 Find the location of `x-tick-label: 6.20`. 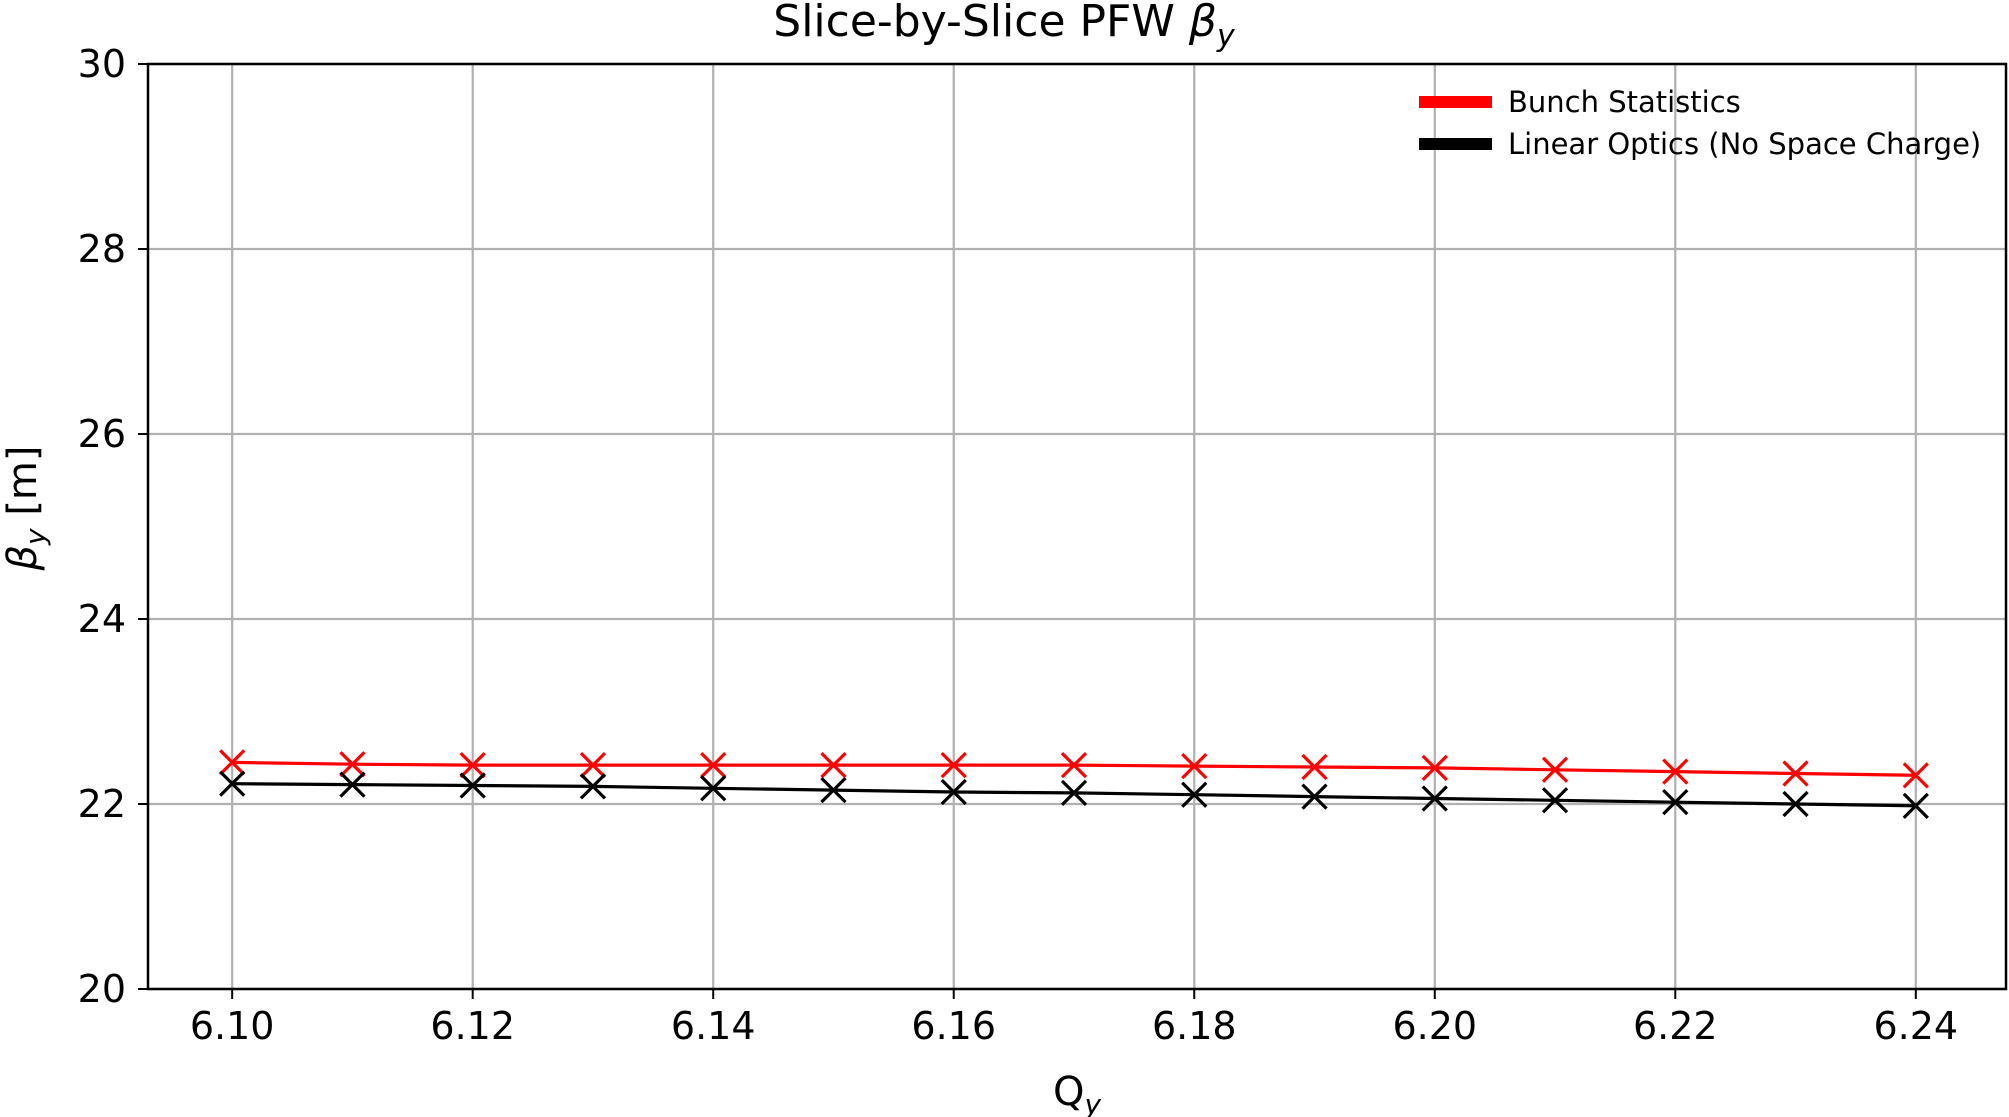

x-tick-label: 6.20 is located at coordinates (1434, 1026).